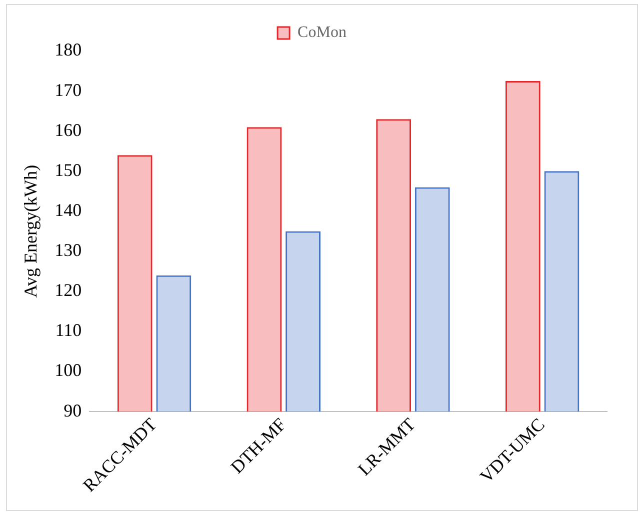 The image size is (644, 516). What do you see at coordinates (30, 231) in the screenshot?
I see `y-axis-title: Avg Energy(kWh)` at bounding box center [30, 231].